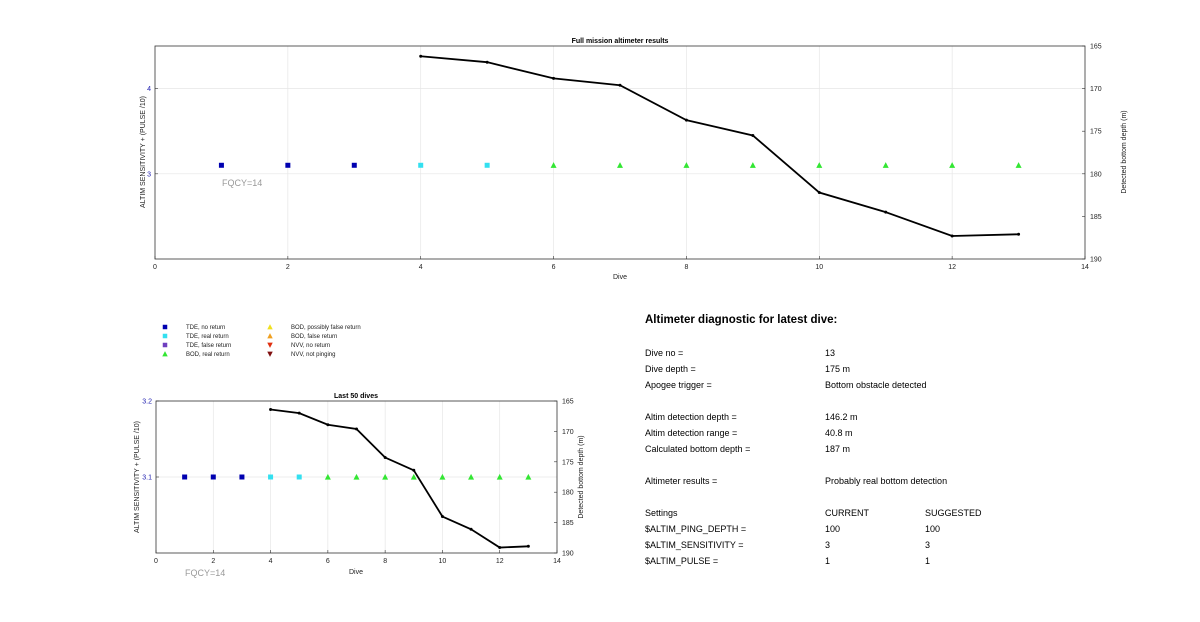  What do you see at coordinates (928, 561) in the screenshot?
I see `setting-suggested: 1` at bounding box center [928, 561].